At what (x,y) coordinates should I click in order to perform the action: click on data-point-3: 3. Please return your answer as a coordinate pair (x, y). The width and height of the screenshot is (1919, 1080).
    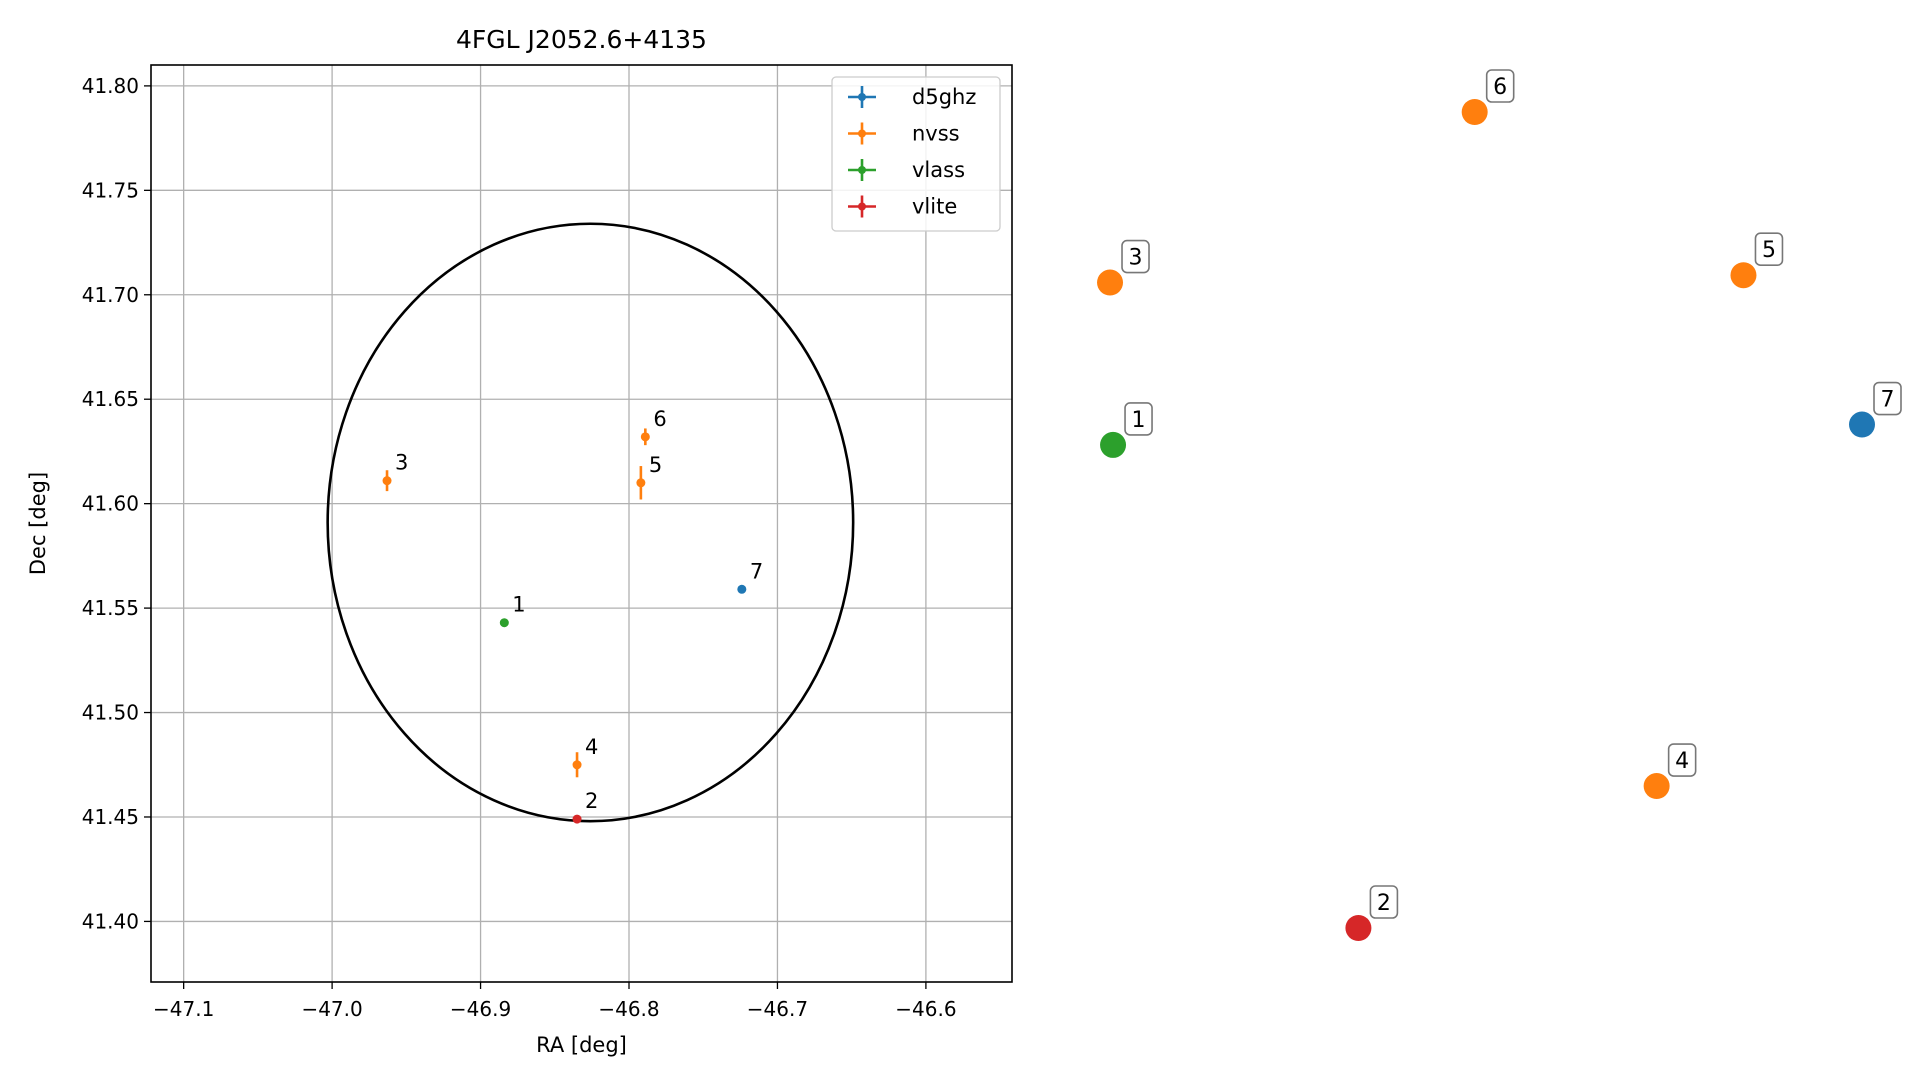
    Looking at the image, I should click on (395, 471).